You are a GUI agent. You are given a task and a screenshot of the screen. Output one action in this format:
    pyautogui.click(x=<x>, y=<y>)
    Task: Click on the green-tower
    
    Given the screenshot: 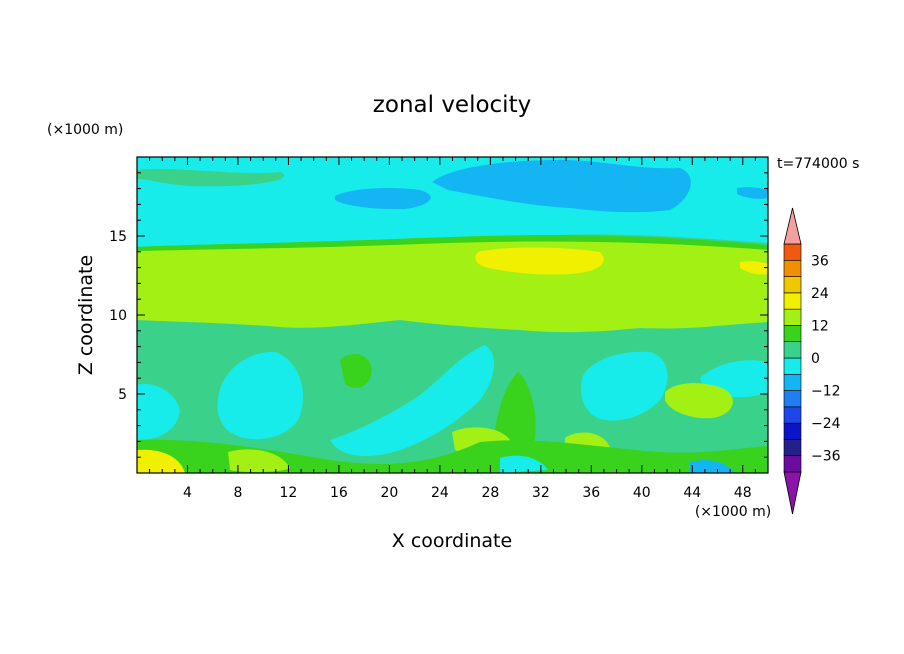 What is the action you would take?
    pyautogui.click(x=515, y=412)
    